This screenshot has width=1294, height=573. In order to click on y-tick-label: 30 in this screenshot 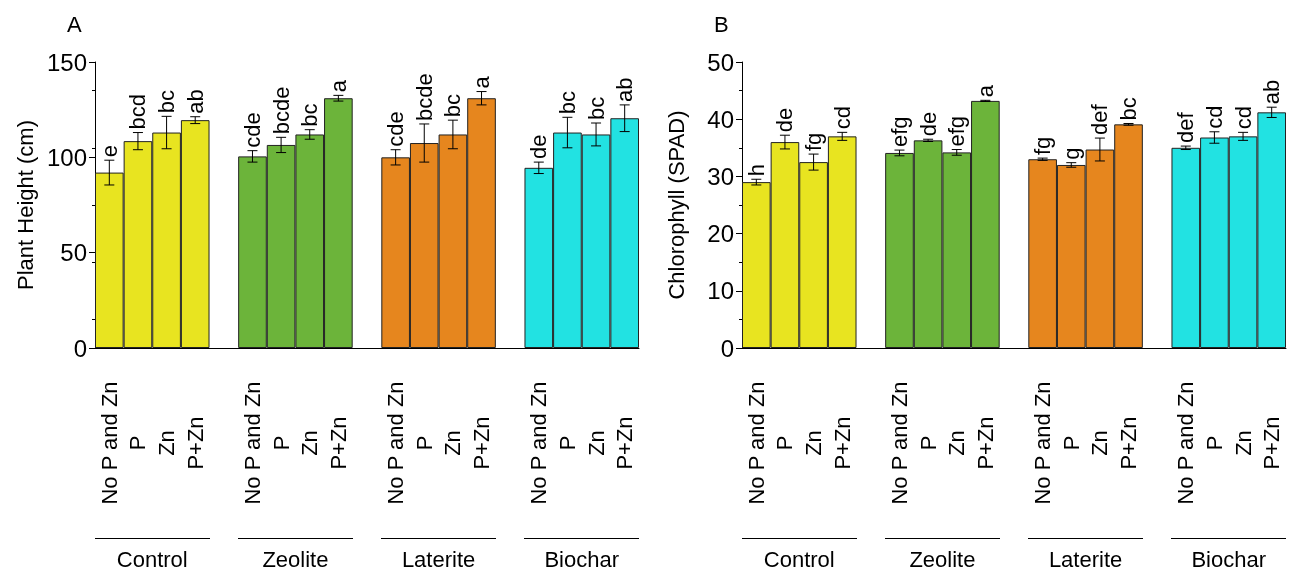, I will do `click(720, 176)`.